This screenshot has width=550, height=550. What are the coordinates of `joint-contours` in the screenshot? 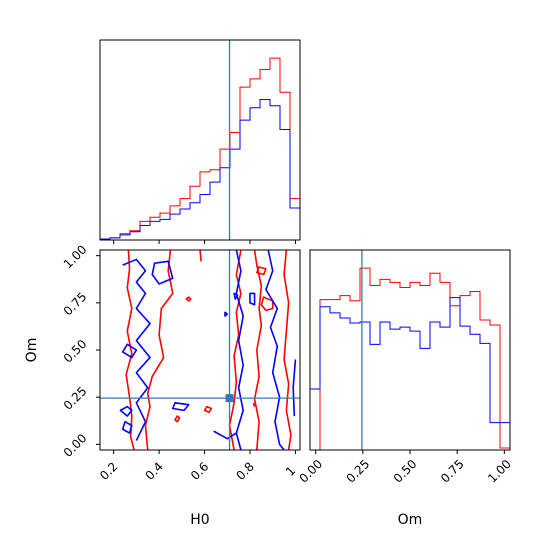 It's located at (208, 350).